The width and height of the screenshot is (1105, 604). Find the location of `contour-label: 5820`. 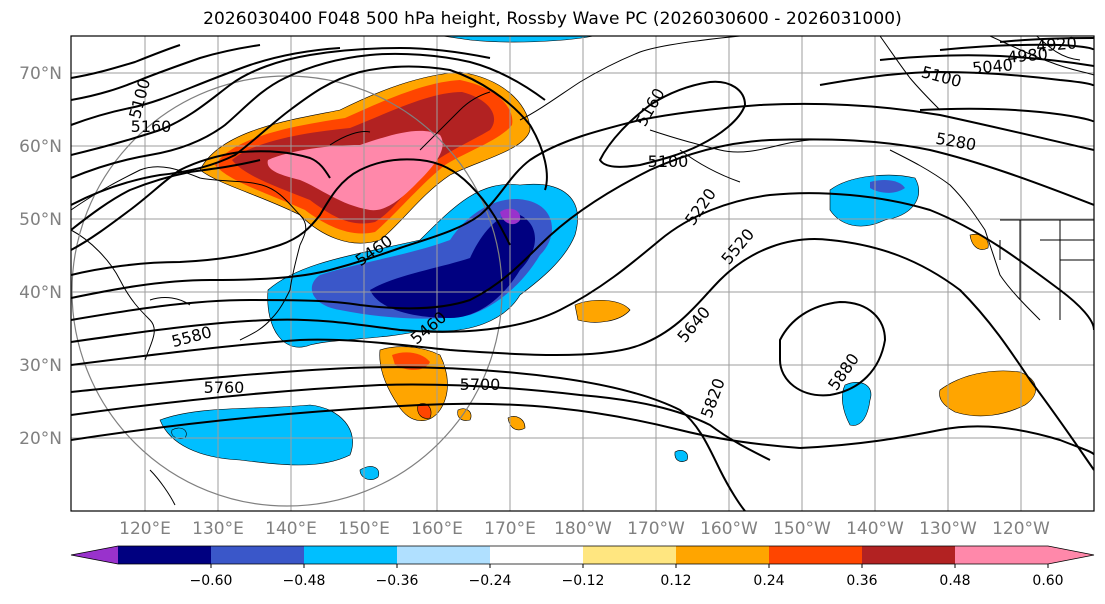

contour-label: 5820 is located at coordinates (713, 398).